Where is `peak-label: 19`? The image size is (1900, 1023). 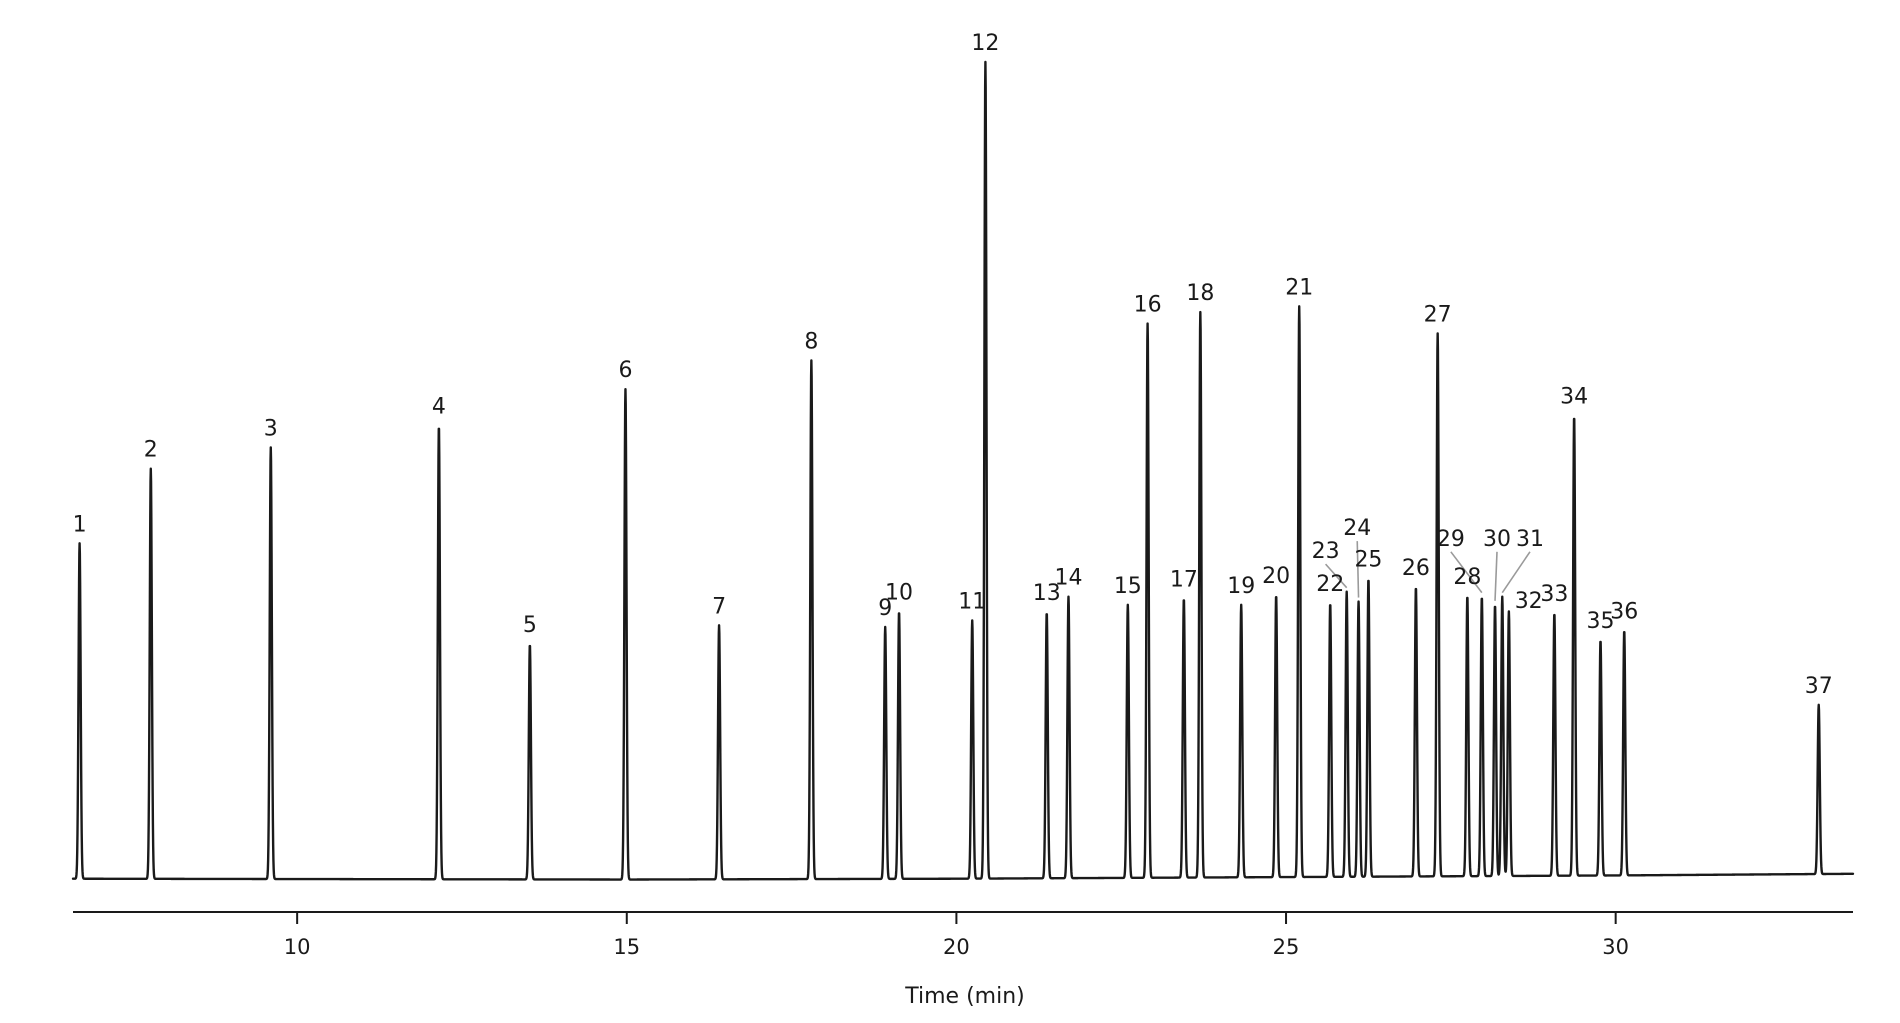
peak-label: 19 is located at coordinates (1241, 586).